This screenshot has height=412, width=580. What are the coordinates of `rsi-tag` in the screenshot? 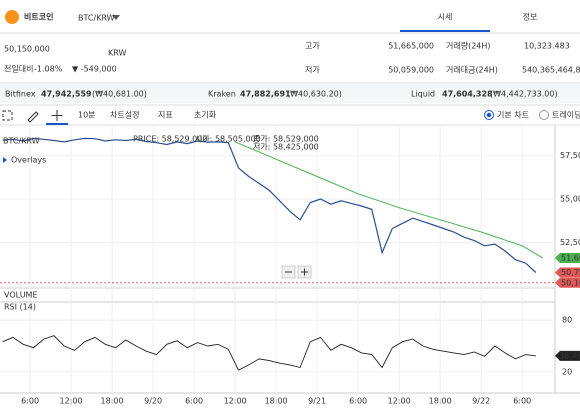 It's located at (567, 355).